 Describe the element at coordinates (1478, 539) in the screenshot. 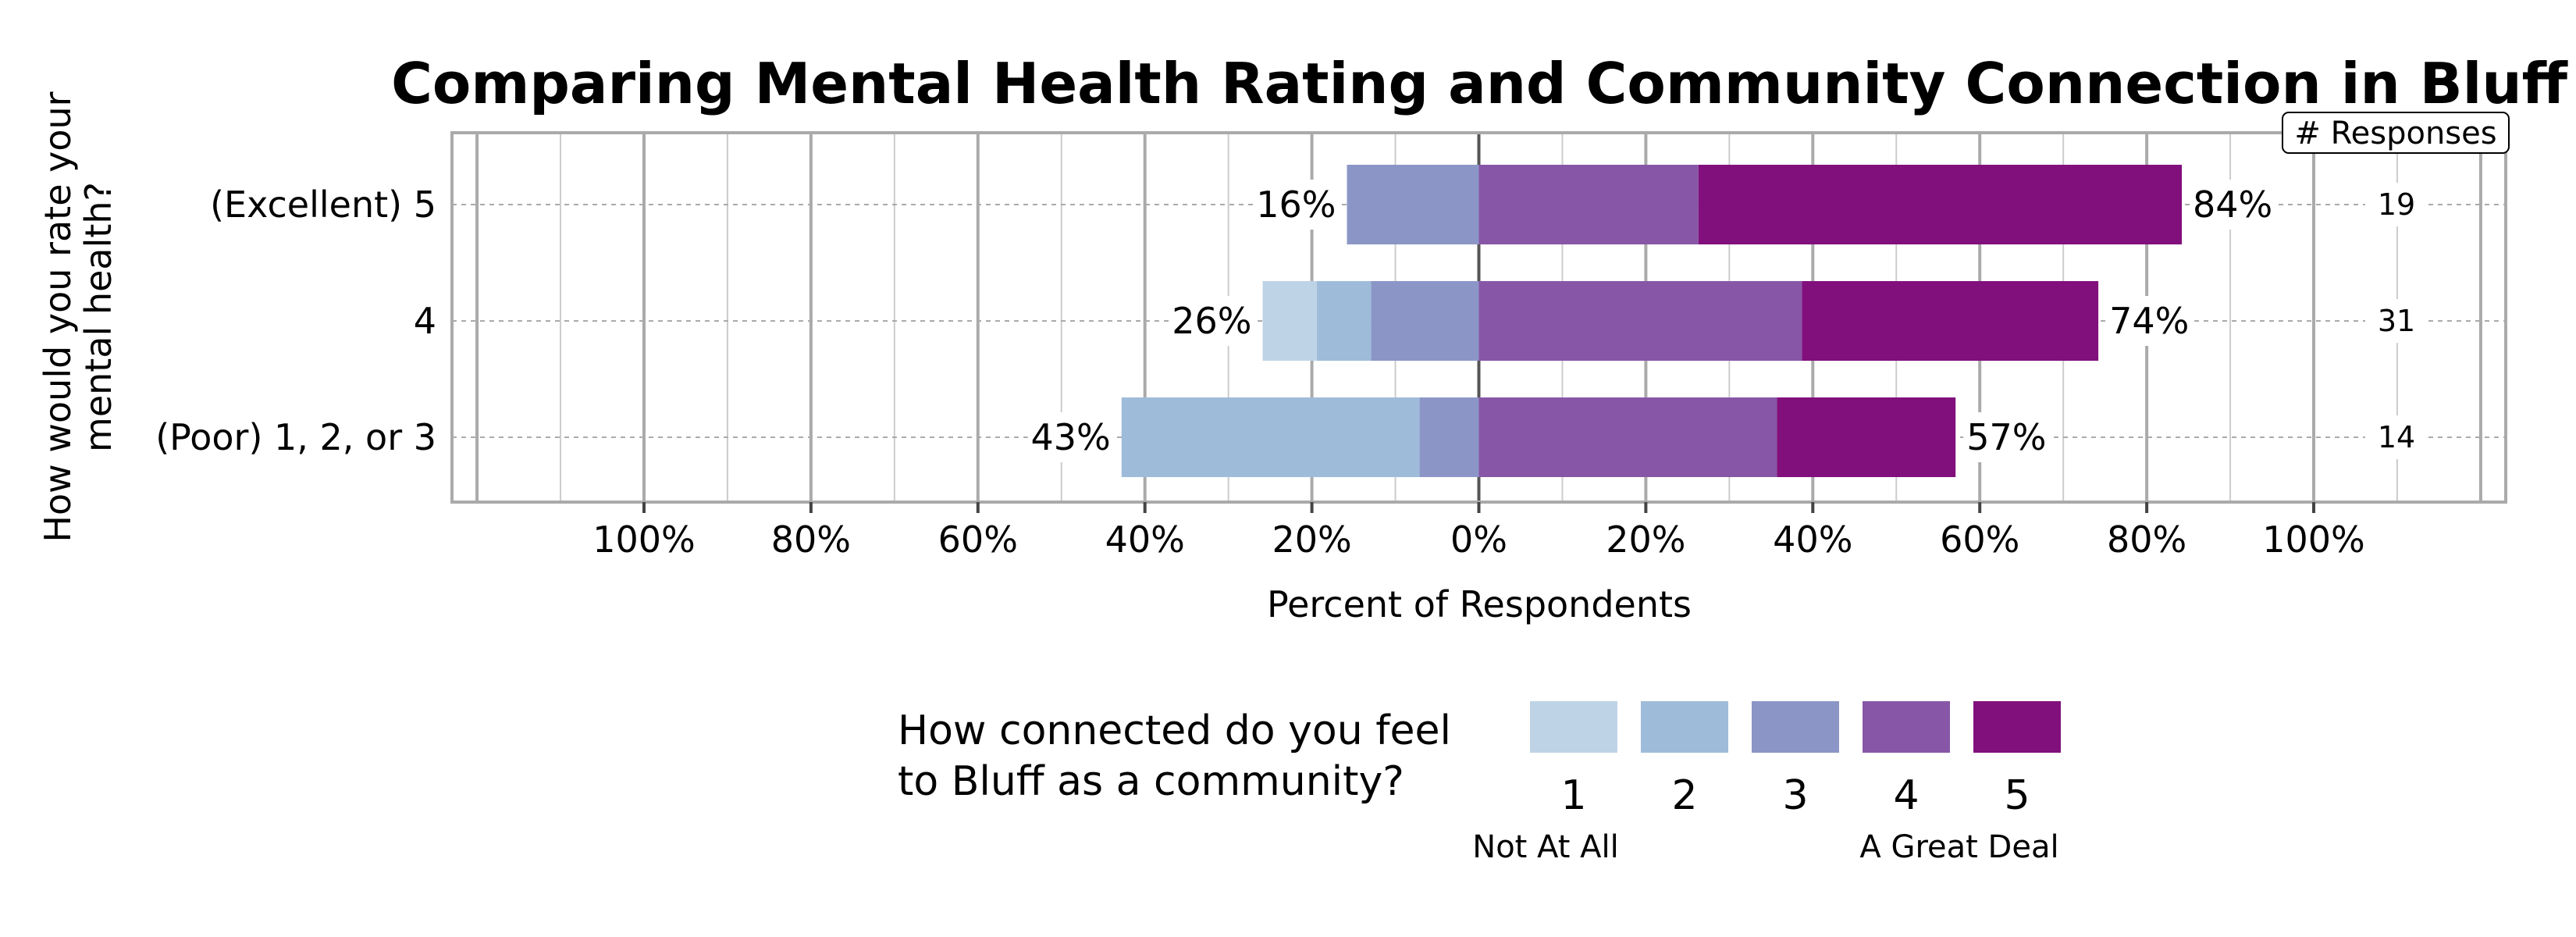

I see `x-tick-label: 0%` at that location.